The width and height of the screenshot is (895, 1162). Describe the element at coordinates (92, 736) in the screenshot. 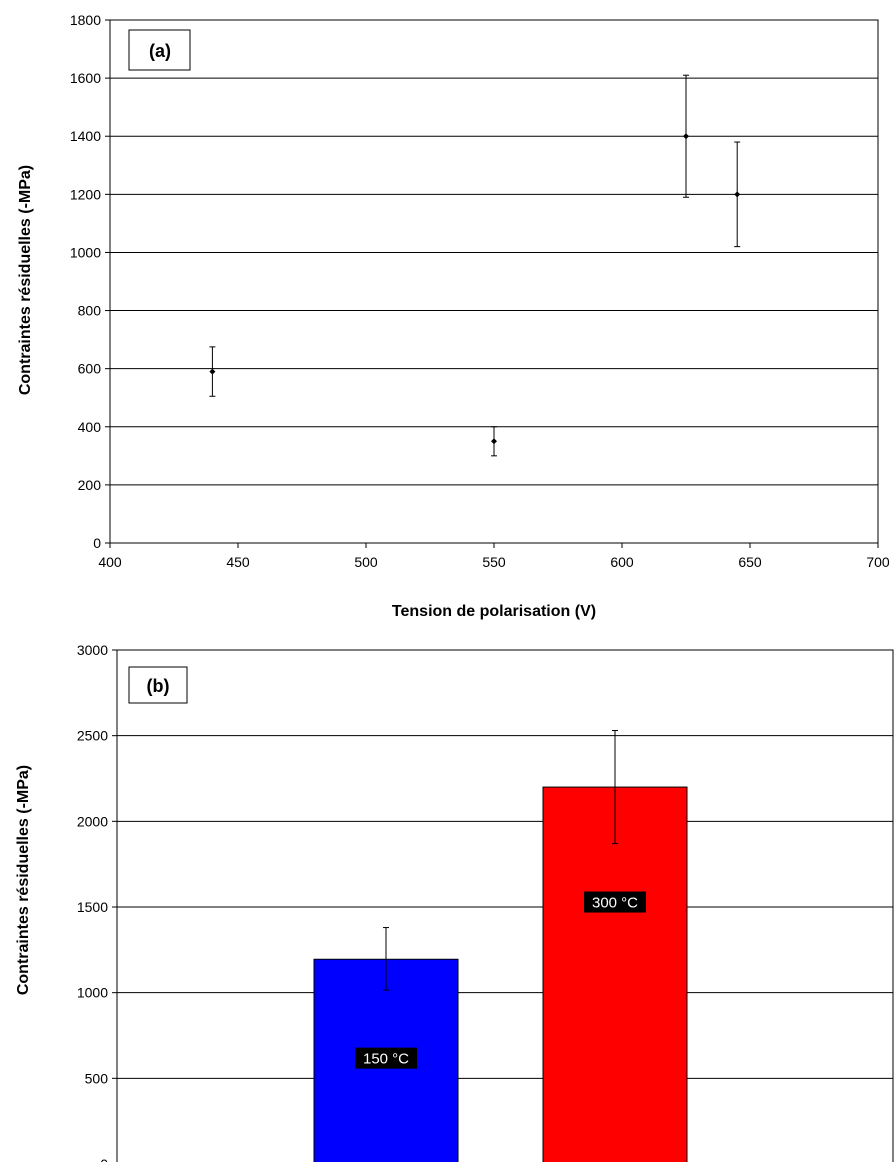

I see `y-tick-label-b: 2500` at that location.